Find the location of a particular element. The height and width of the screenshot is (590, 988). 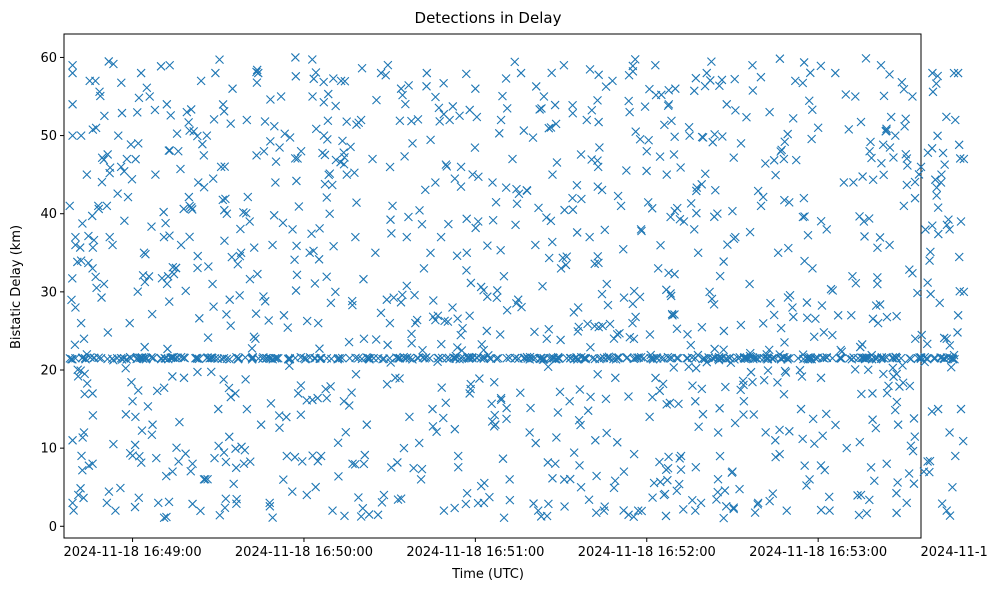

x-tick-label: 2024-11-18 16:49:00 is located at coordinates (133, 552).